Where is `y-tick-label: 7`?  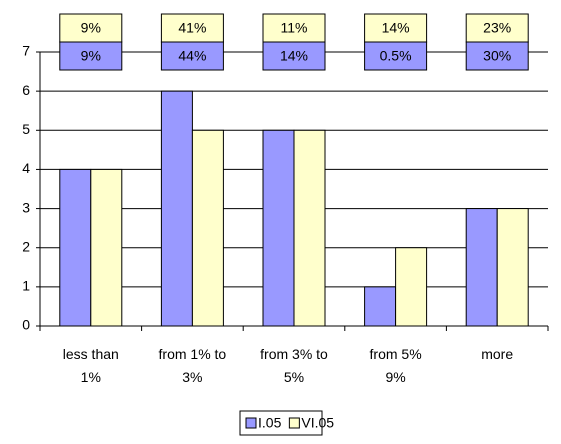 y-tick-label: 7 is located at coordinates (26, 51).